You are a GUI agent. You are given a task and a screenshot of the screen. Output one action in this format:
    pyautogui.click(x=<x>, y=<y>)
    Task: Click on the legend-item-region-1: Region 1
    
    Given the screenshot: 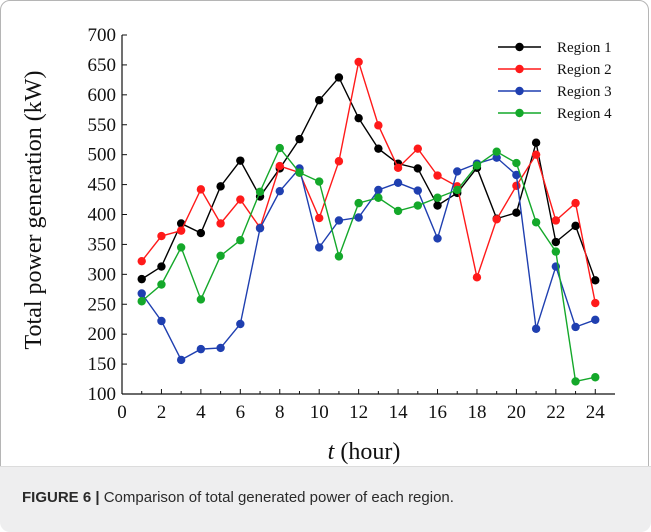 What is the action you would take?
    pyautogui.click(x=555, y=48)
    